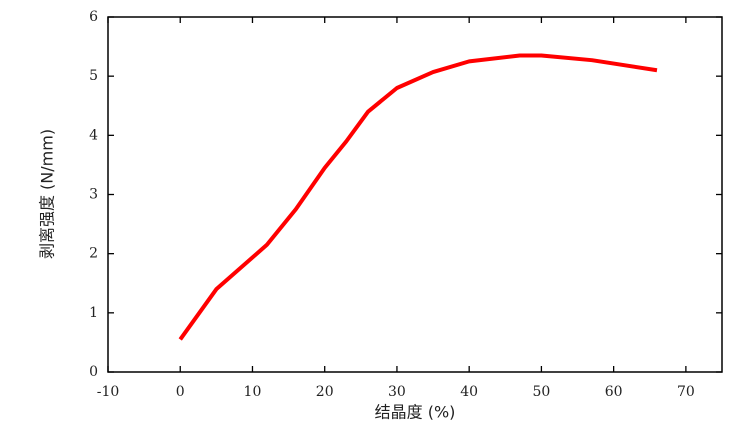 The height and width of the screenshot is (432, 753). Describe the element at coordinates (93, 135) in the screenshot. I see `y-tick-label: 4` at that location.